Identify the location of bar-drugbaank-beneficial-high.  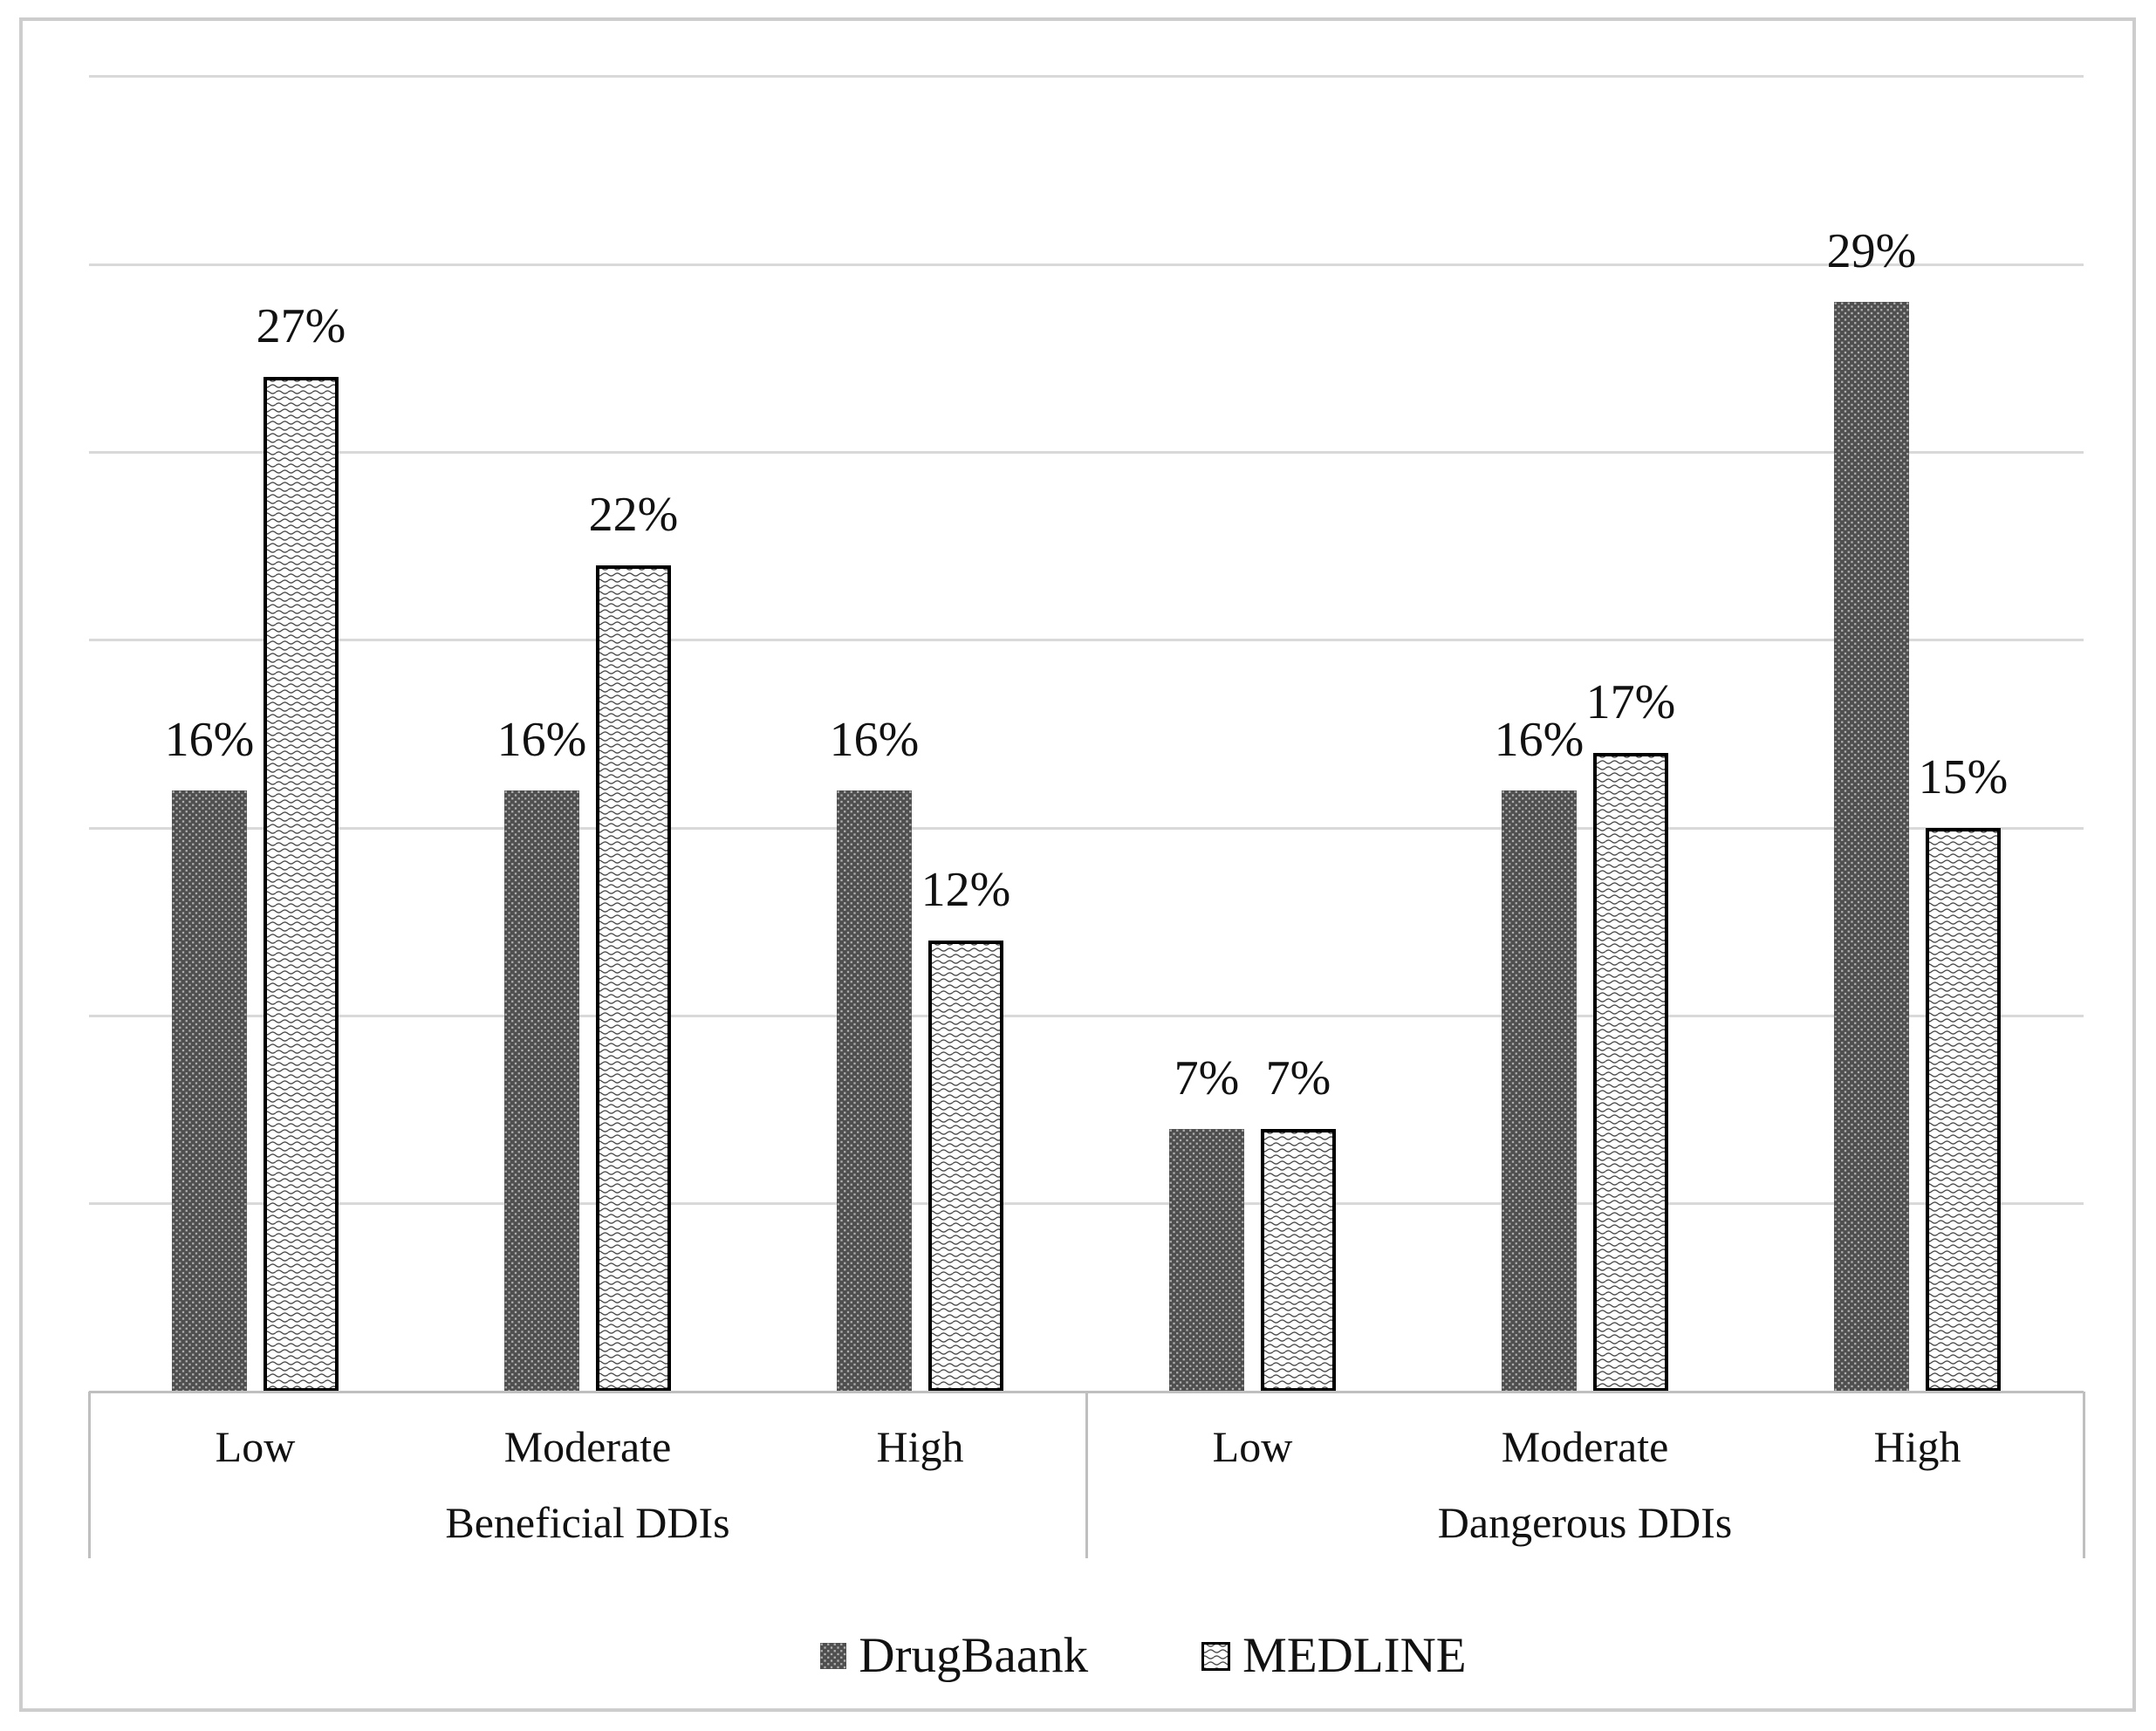
(874, 1091).